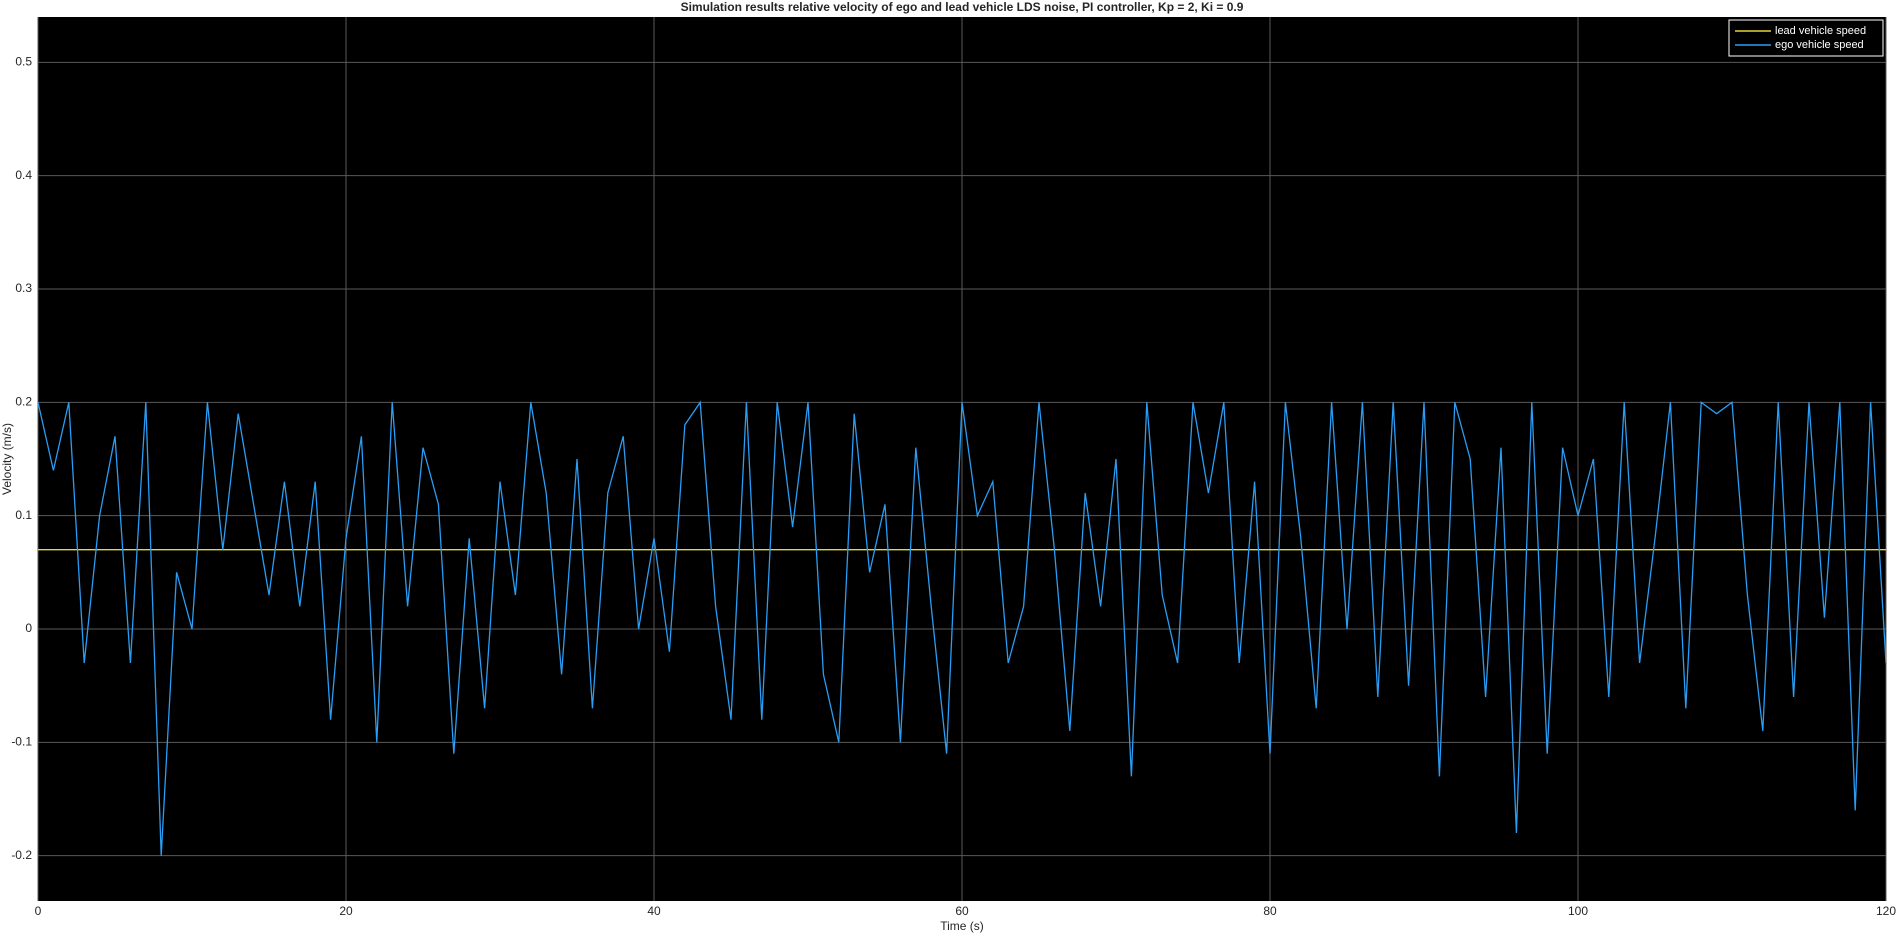  I want to click on y-axis-label: Velocity (m/s), so click(7, 459).